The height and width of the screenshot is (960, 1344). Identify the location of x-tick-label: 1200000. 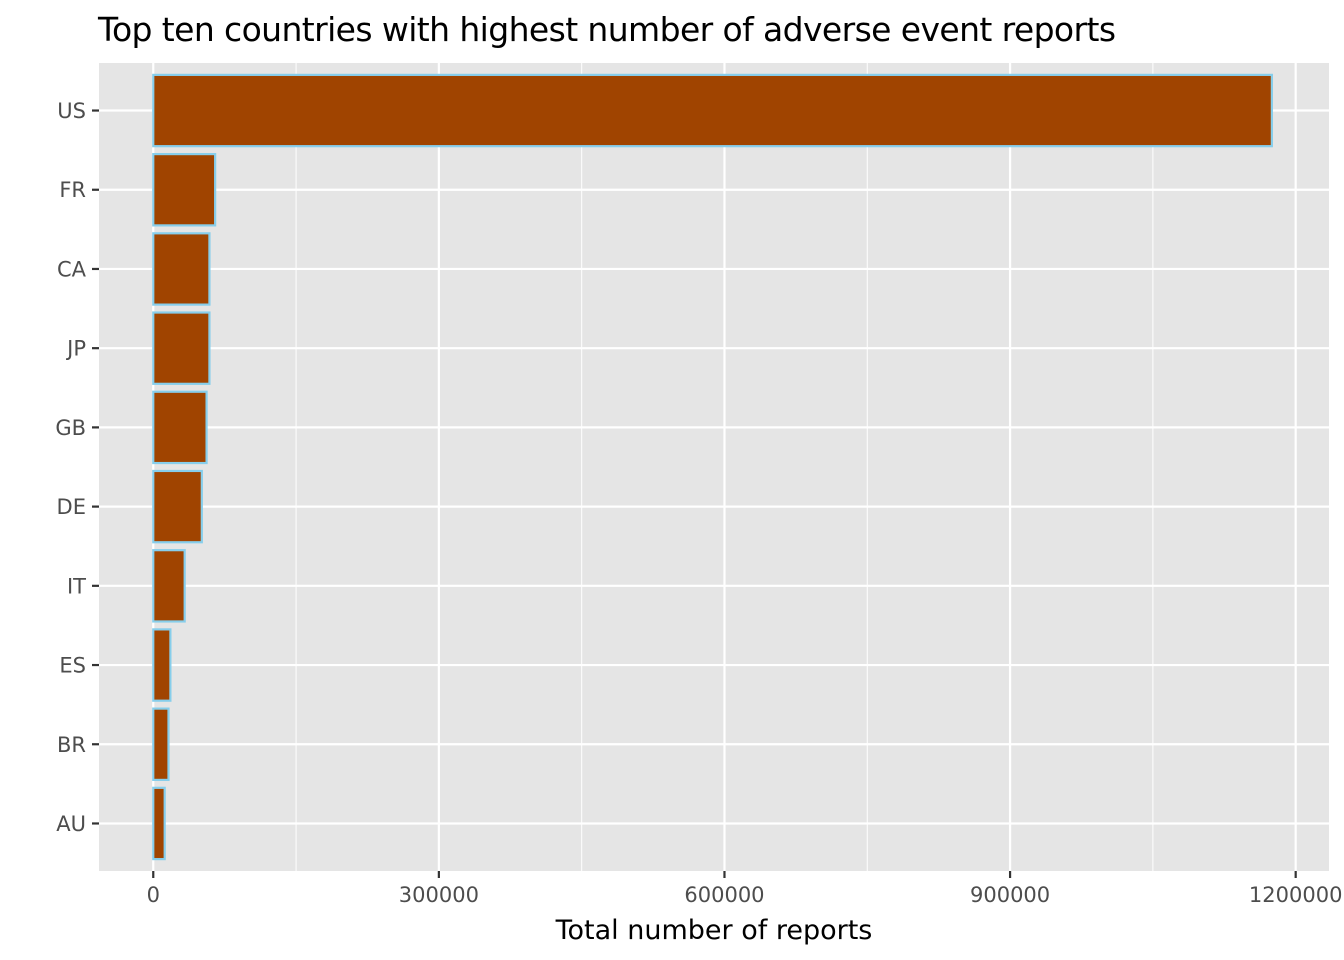
(1296, 895).